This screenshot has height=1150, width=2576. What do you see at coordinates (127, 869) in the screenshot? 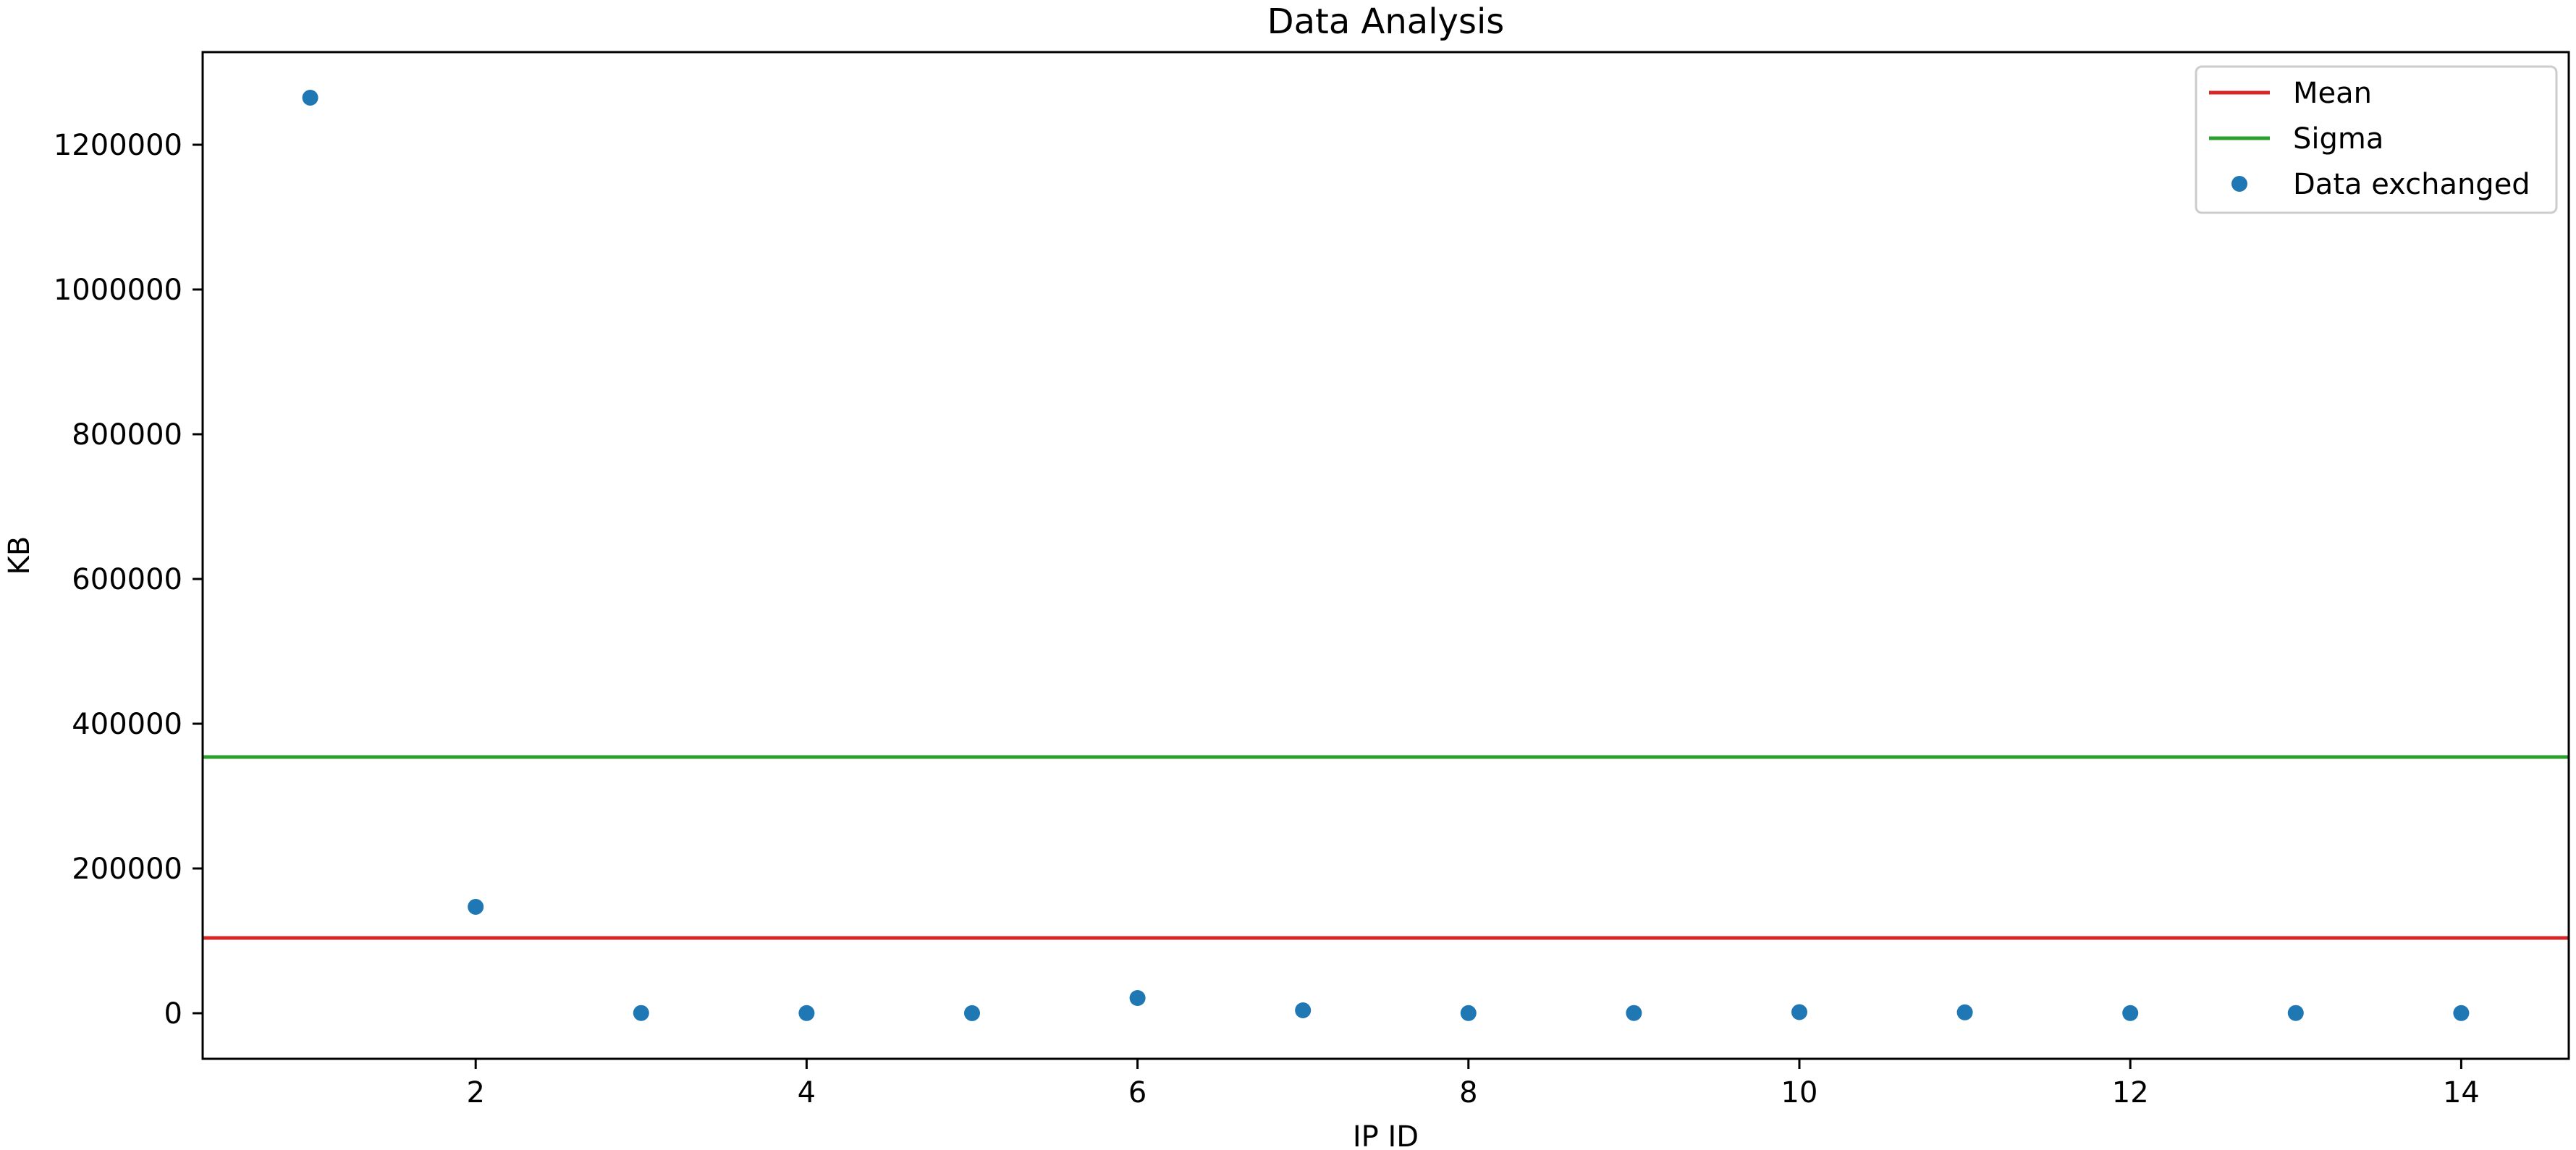
I see `y-tick-label: 200000` at bounding box center [127, 869].